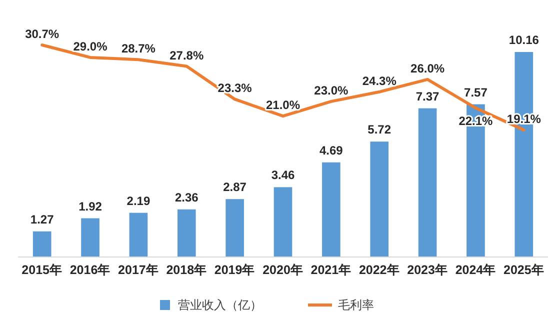 The width and height of the screenshot is (550, 329). I want to click on data-label: 2.87, so click(235, 187).